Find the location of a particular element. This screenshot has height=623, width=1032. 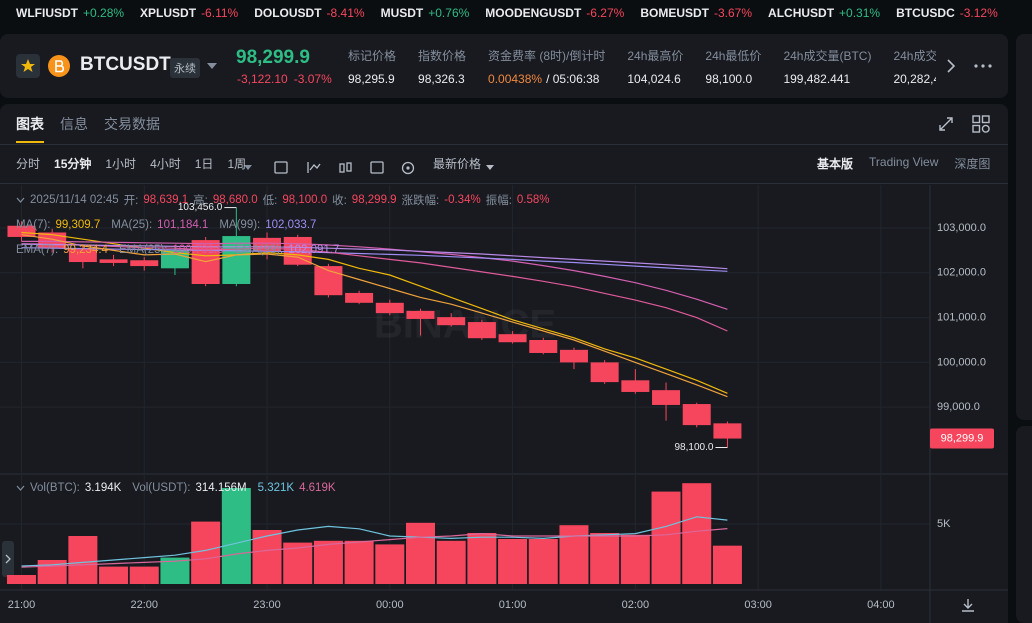

ticker-item: MUSDT +0.76% is located at coordinates (425, 13).